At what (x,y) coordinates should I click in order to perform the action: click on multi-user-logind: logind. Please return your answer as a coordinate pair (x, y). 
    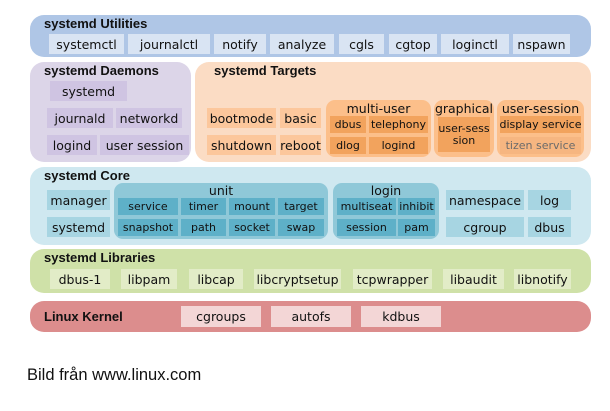
    Looking at the image, I should click on (398, 145).